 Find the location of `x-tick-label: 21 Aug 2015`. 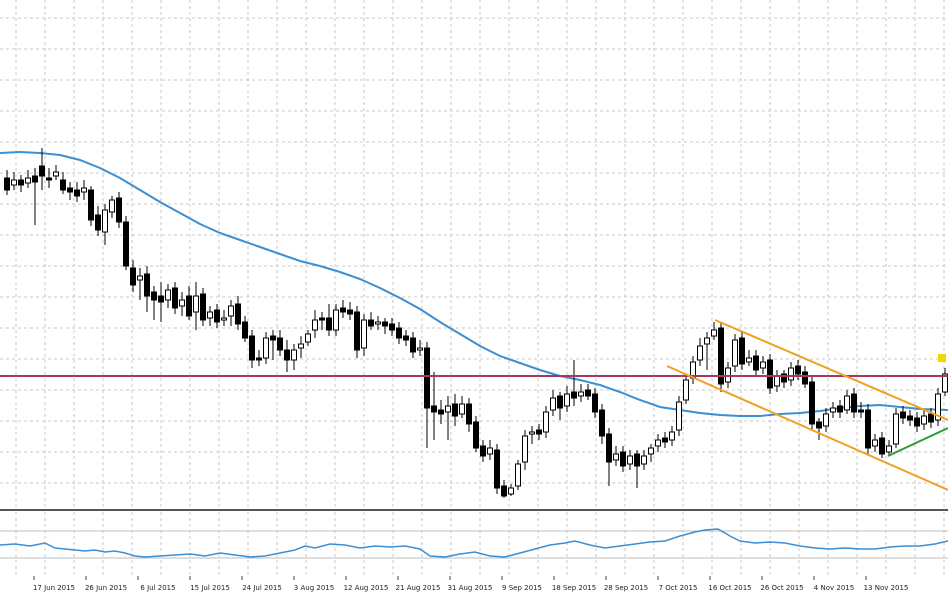

x-tick-label: 21 Aug 2015 is located at coordinates (418, 588).